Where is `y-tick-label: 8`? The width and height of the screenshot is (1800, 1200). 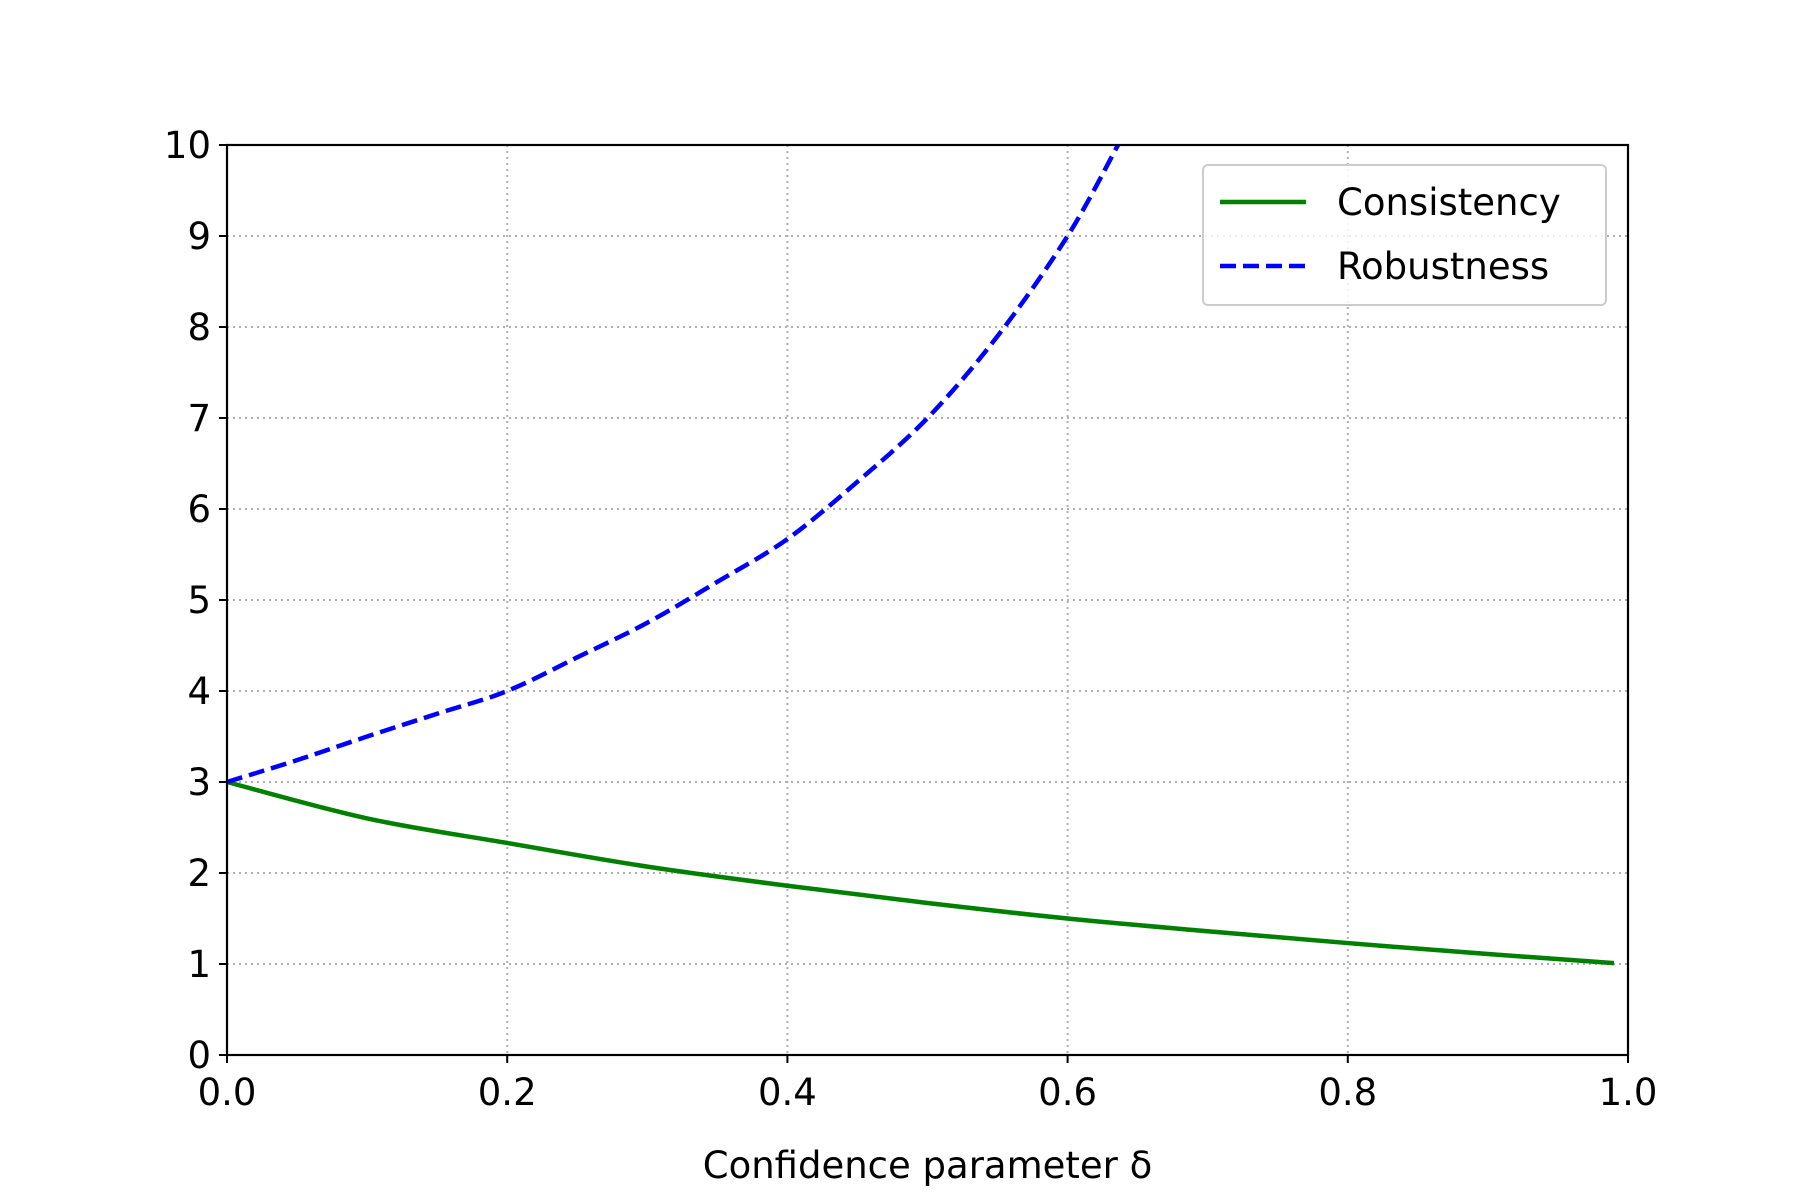 y-tick-label: 8 is located at coordinates (199, 327).